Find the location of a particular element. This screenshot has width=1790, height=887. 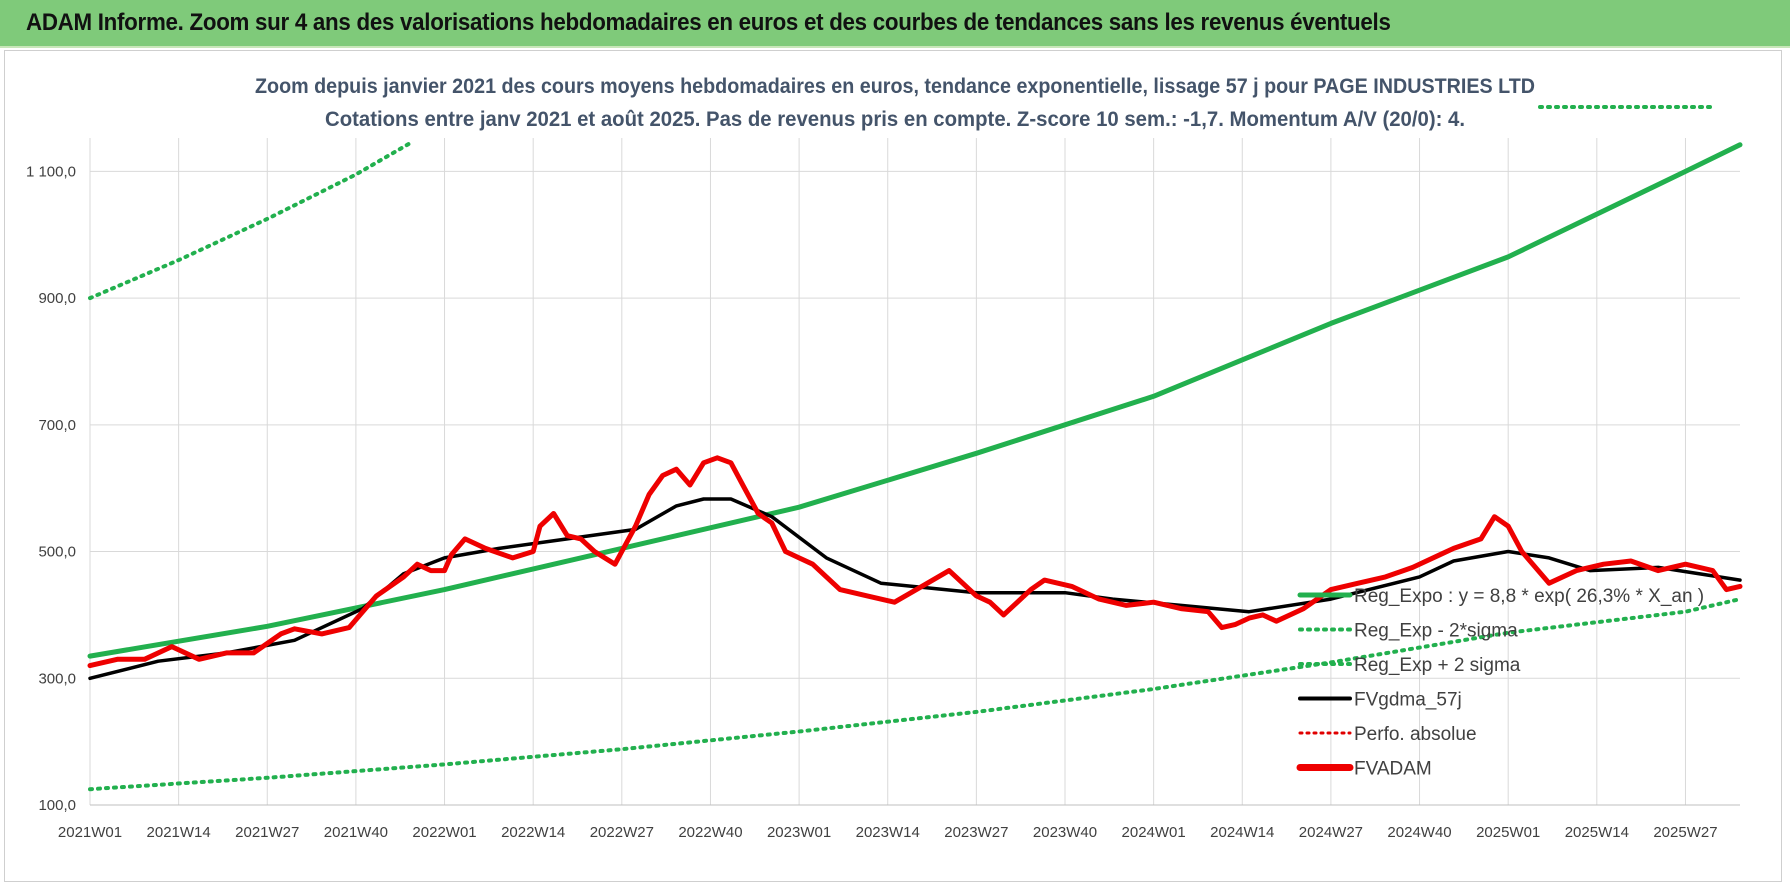

x-tick-label: 2021W40 is located at coordinates (356, 832).